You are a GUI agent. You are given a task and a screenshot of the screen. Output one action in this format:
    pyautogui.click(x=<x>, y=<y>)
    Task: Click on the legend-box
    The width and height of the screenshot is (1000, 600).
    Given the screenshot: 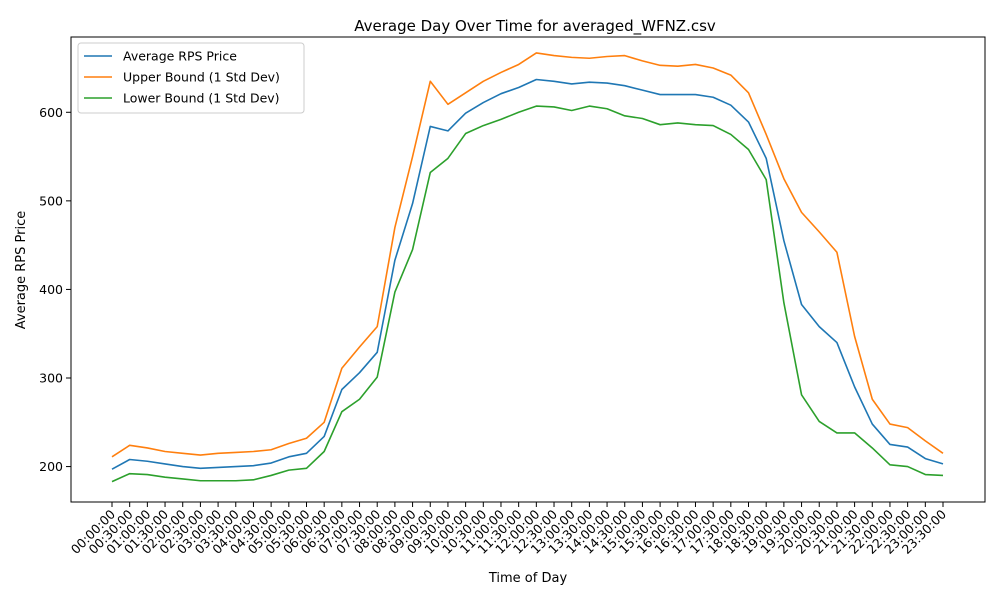 What is the action you would take?
    pyautogui.click(x=191, y=78)
    